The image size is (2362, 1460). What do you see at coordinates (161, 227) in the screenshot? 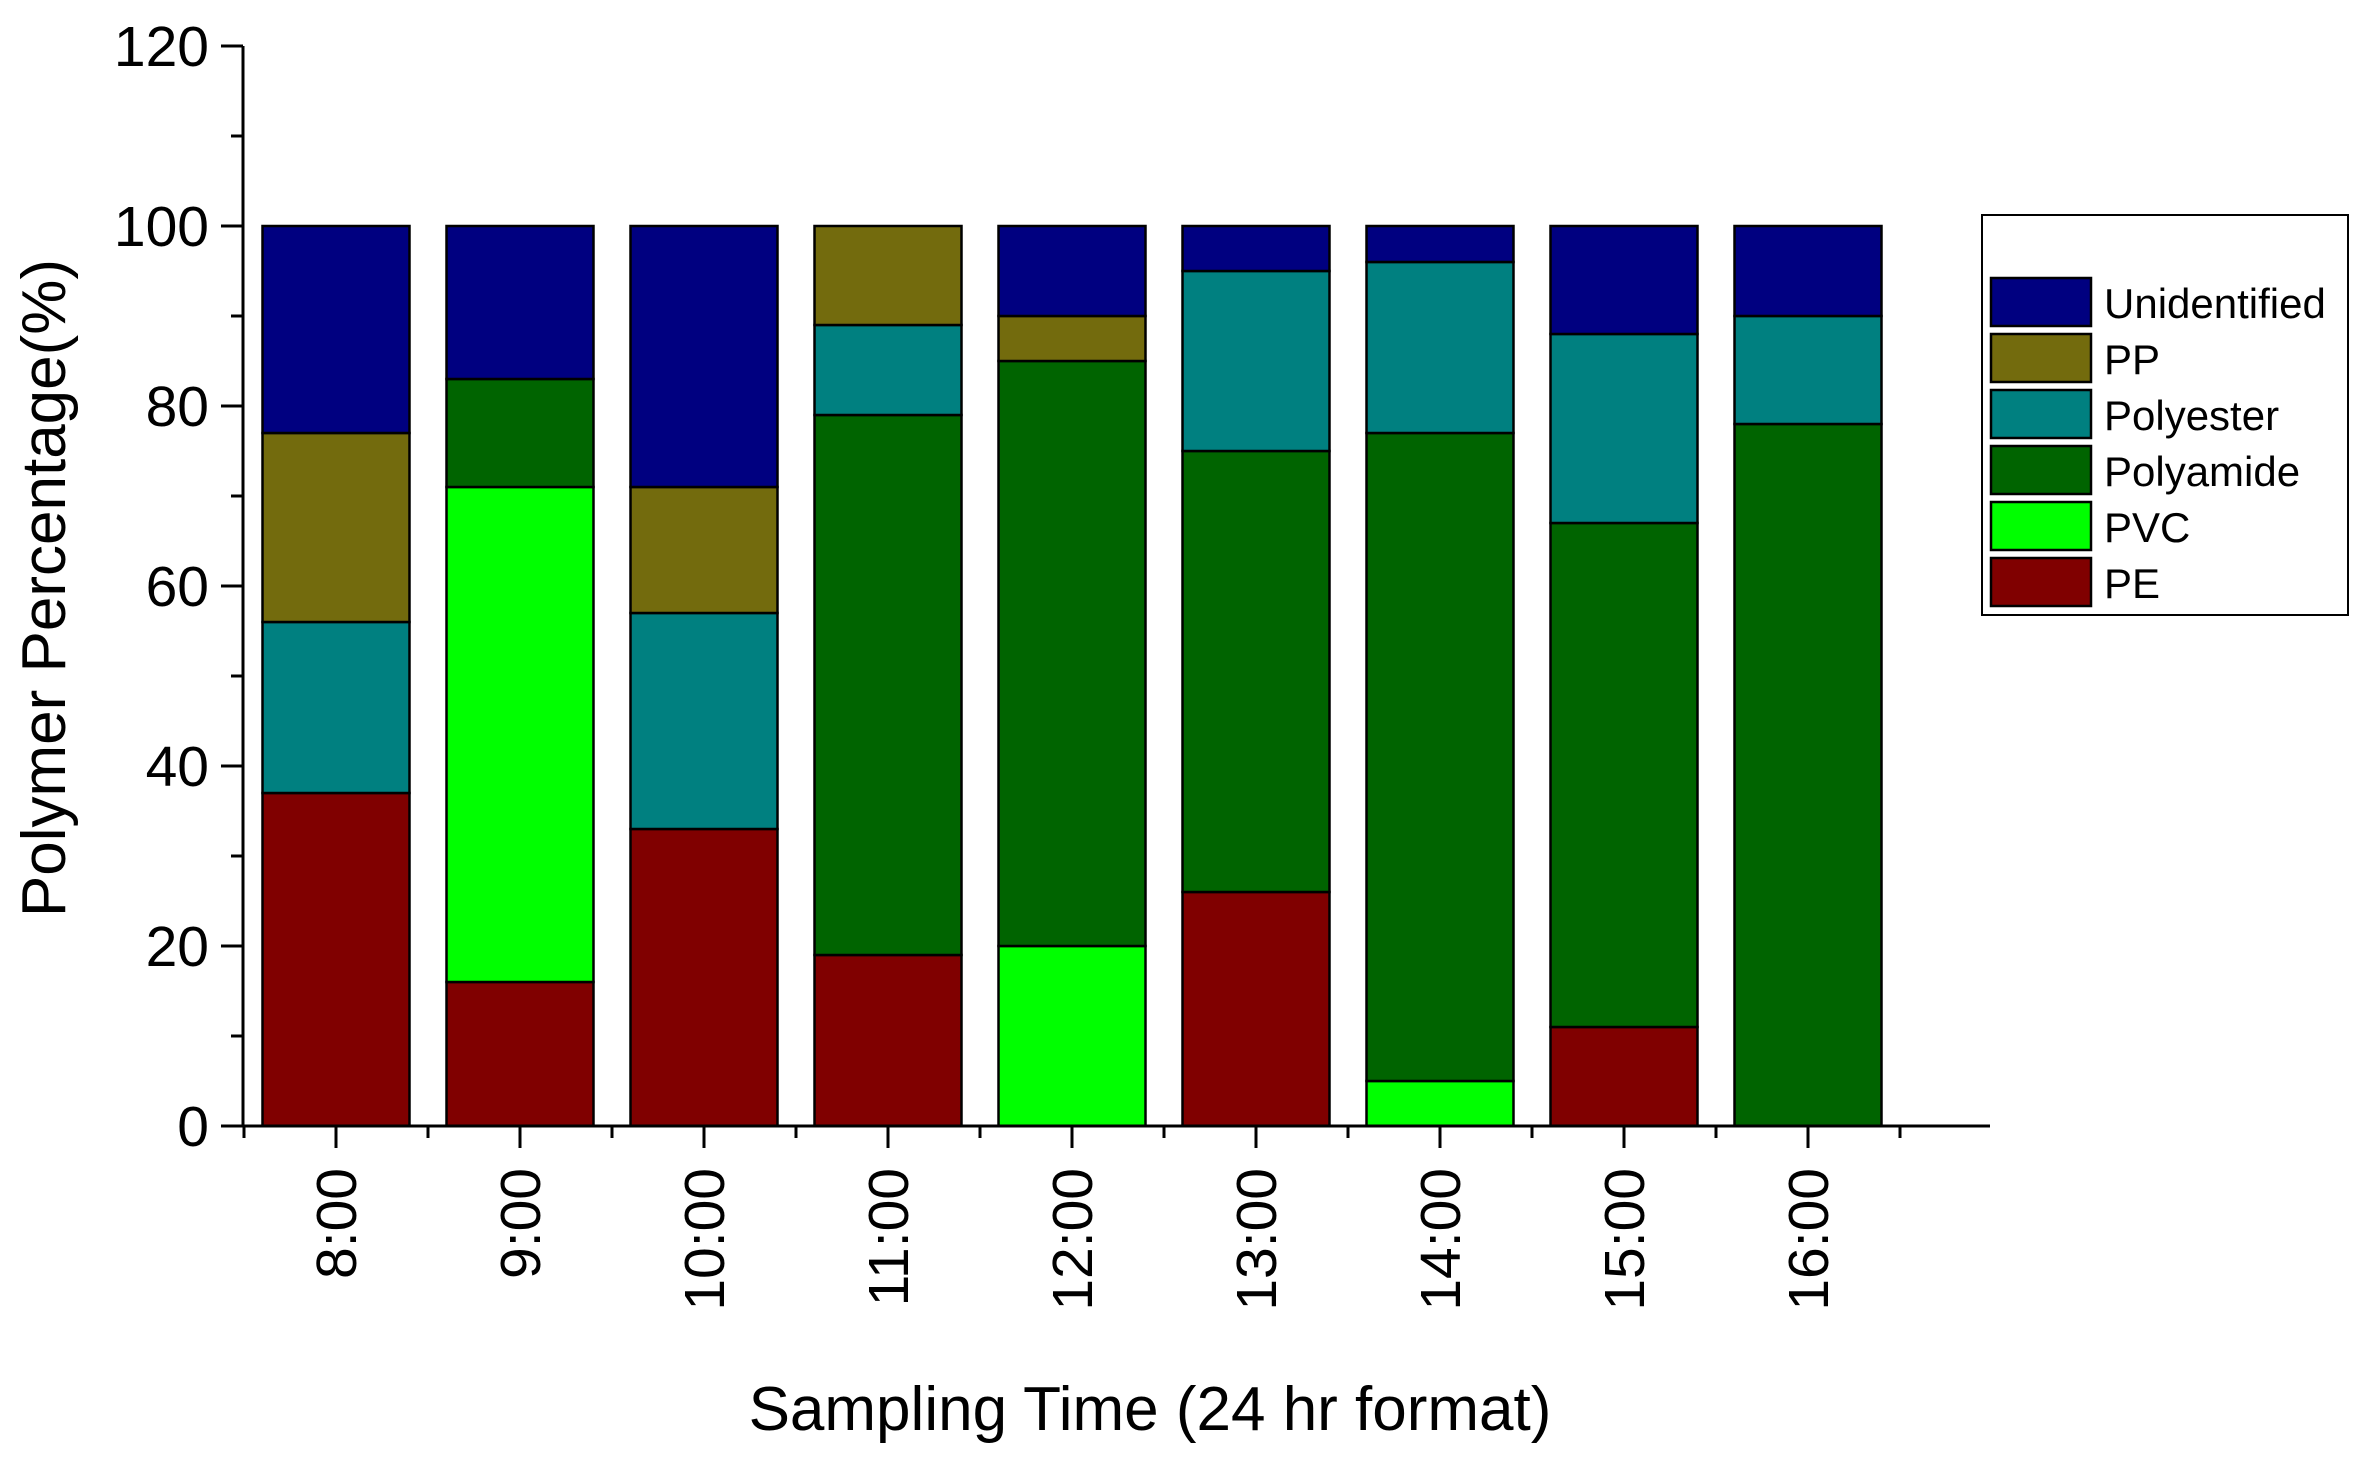
I see `y-tick-label: 100` at bounding box center [161, 227].